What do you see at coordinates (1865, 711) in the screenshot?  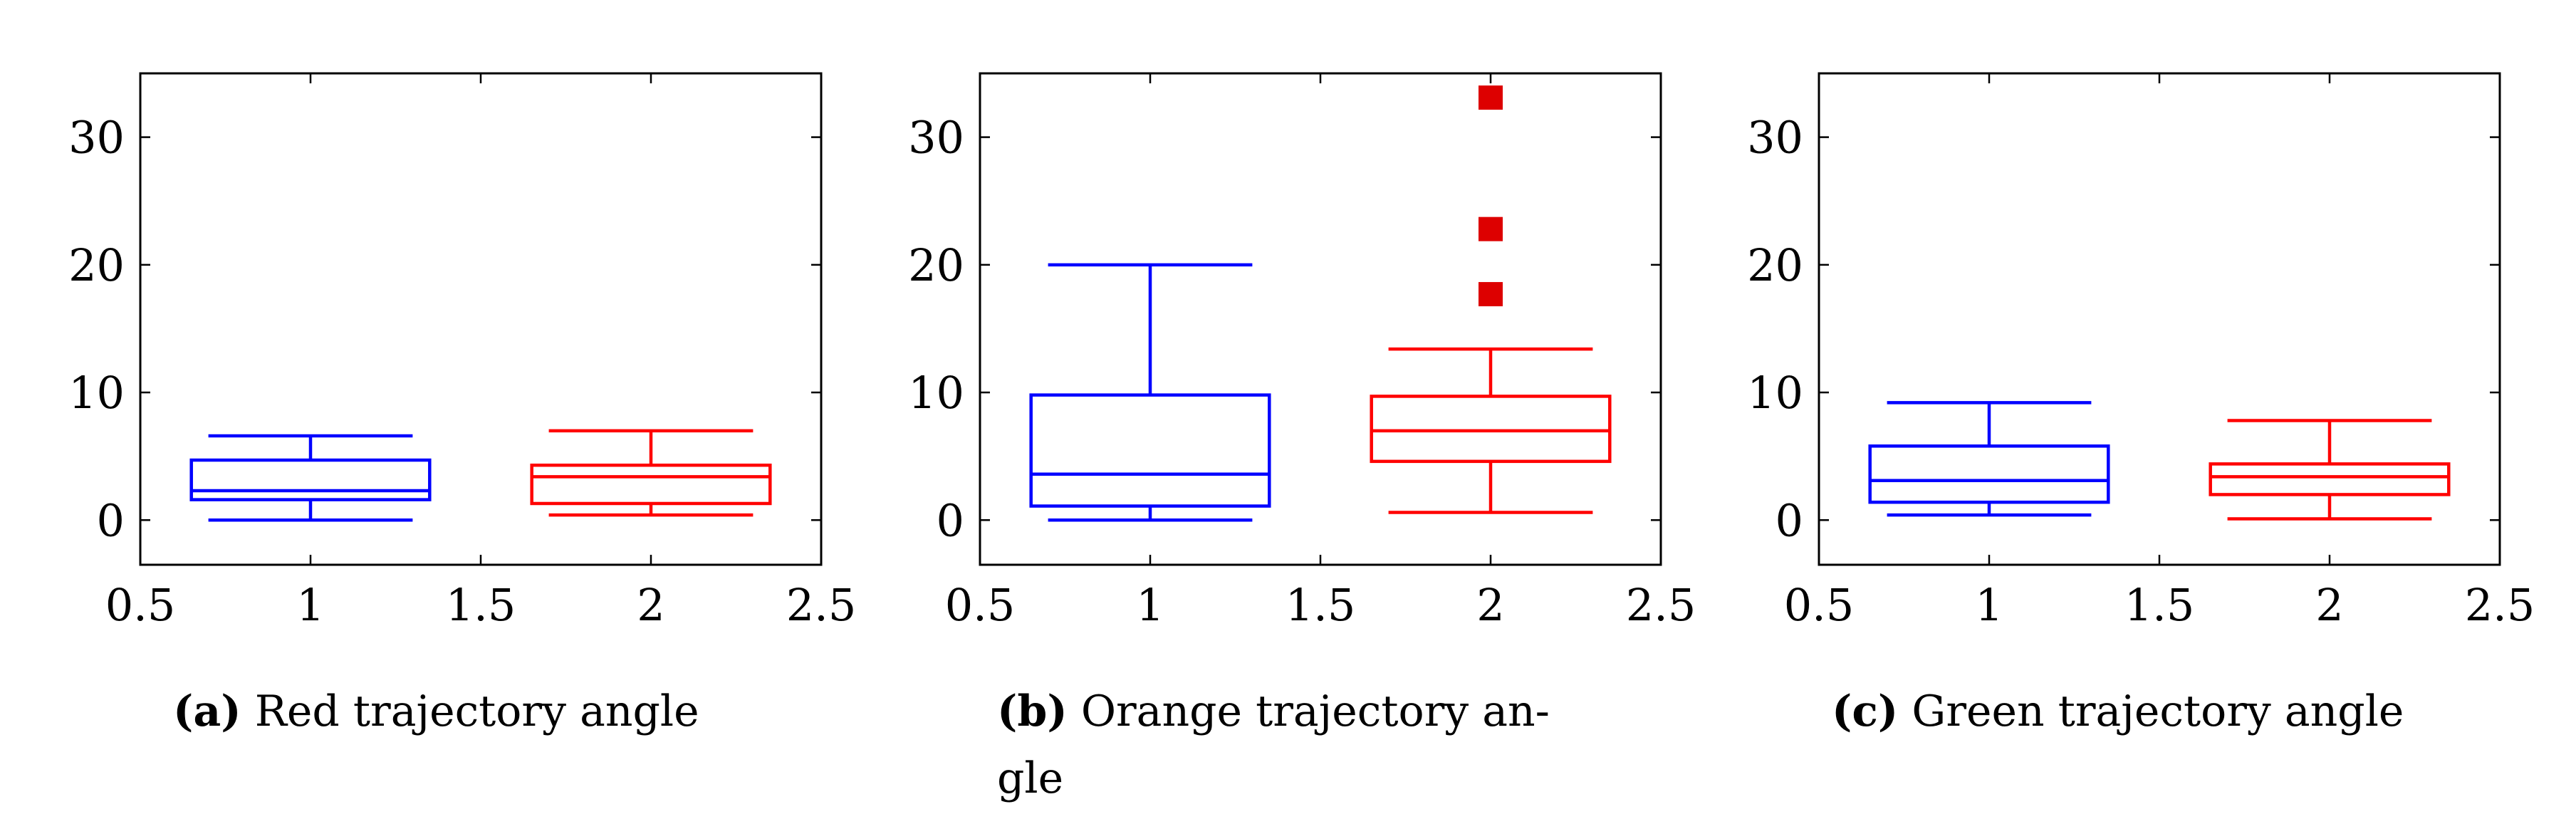 I see `caption-c-tag: (c)` at bounding box center [1865, 711].